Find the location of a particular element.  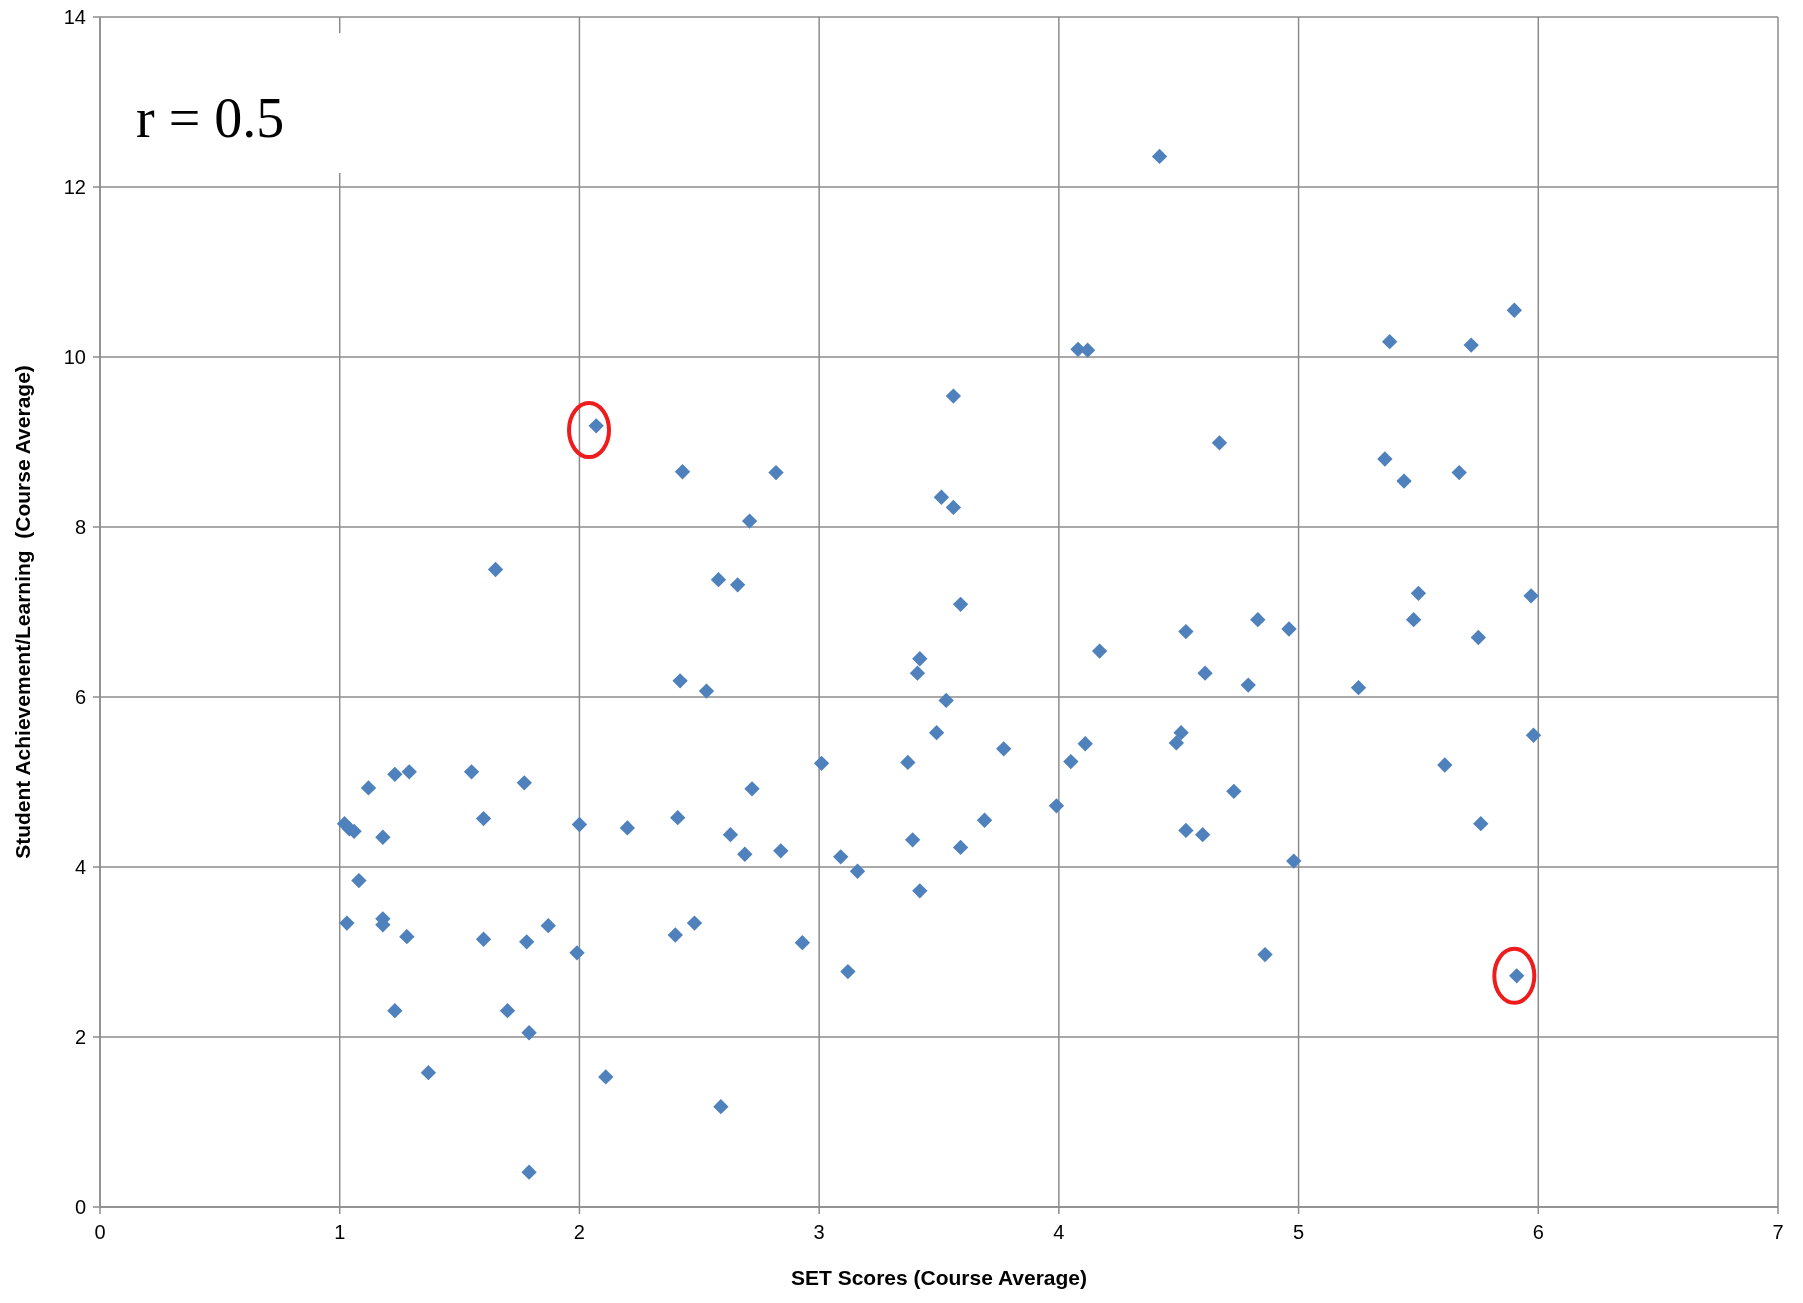

x-tick-label: 3 is located at coordinates (819, 1232).